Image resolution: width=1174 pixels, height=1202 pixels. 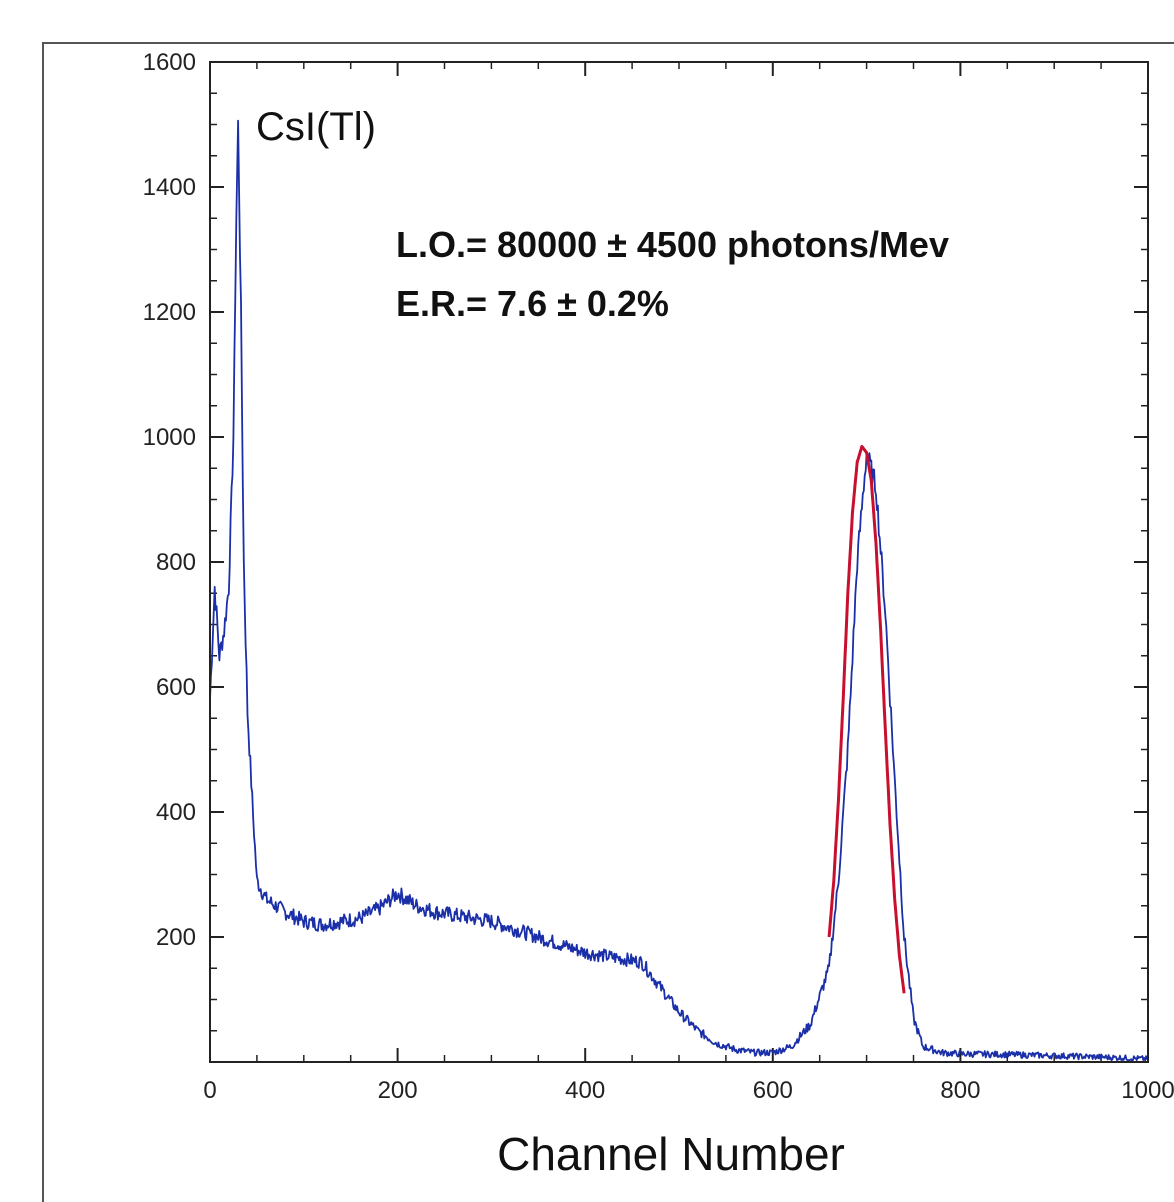 I want to click on x-tick-label: 200, so click(x=398, y=1090).